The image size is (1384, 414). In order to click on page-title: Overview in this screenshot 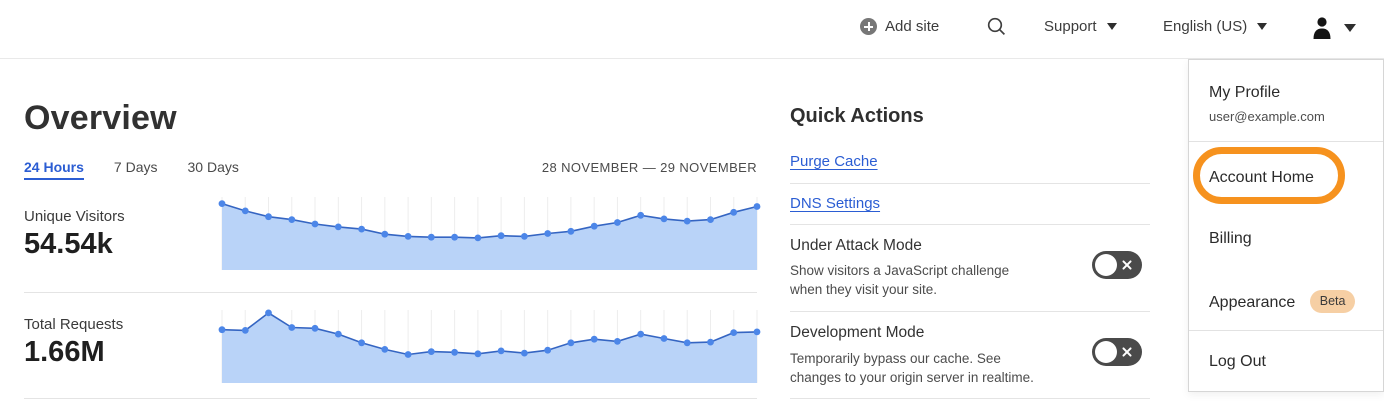, I will do `click(100, 118)`.